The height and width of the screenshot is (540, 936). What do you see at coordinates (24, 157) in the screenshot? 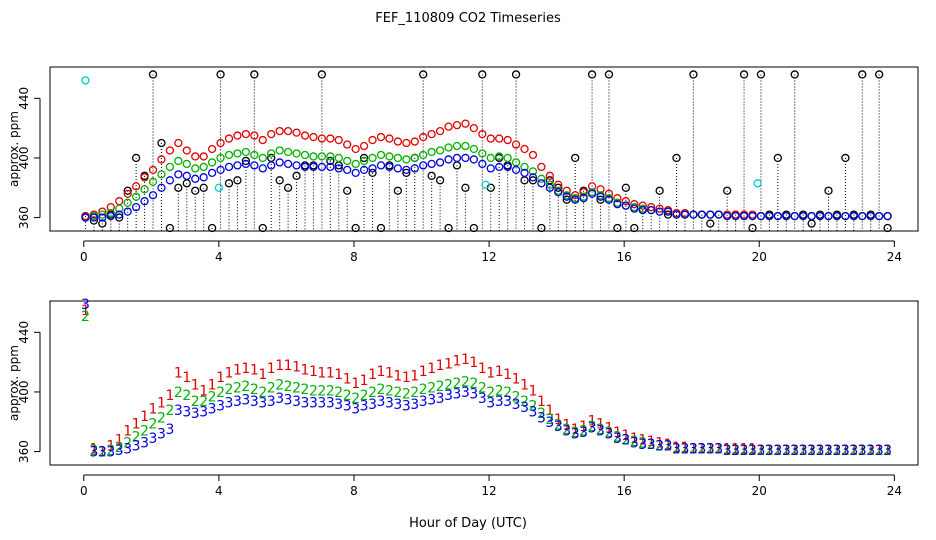
I see `y-tick-label: 400` at bounding box center [24, 157].